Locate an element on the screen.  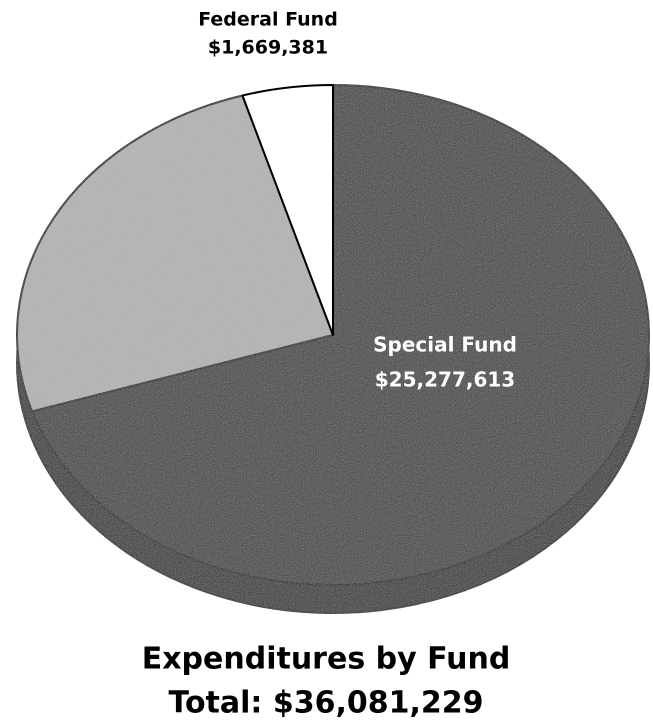
pie-slice is located at coordinates (287, 210).